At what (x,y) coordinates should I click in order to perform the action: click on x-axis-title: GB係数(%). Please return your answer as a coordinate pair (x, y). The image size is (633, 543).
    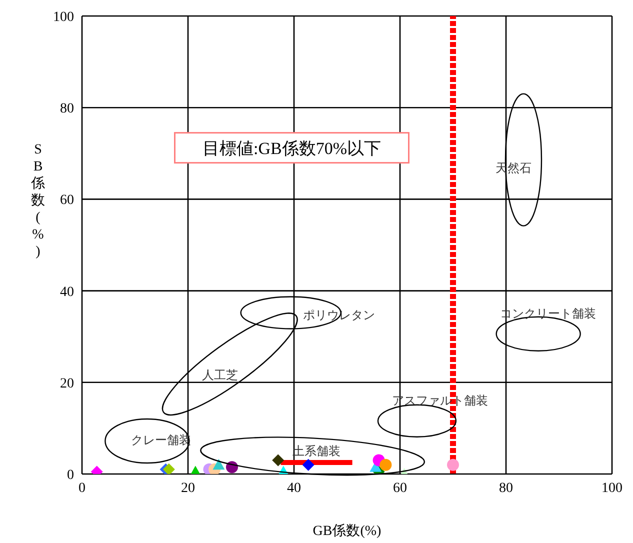
    Looking at the image, I should click on (347, 531).